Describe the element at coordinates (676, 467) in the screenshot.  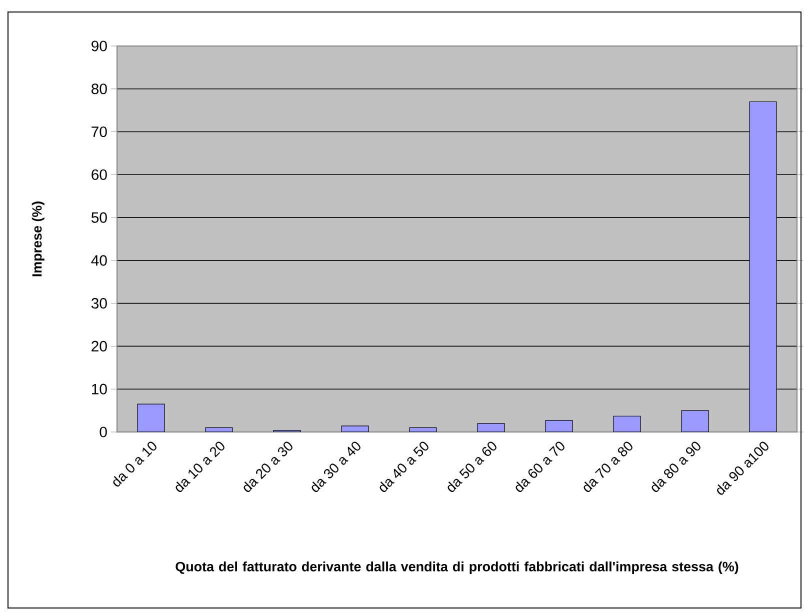
I see `x-tick-label: da 80 a 90` at that location.